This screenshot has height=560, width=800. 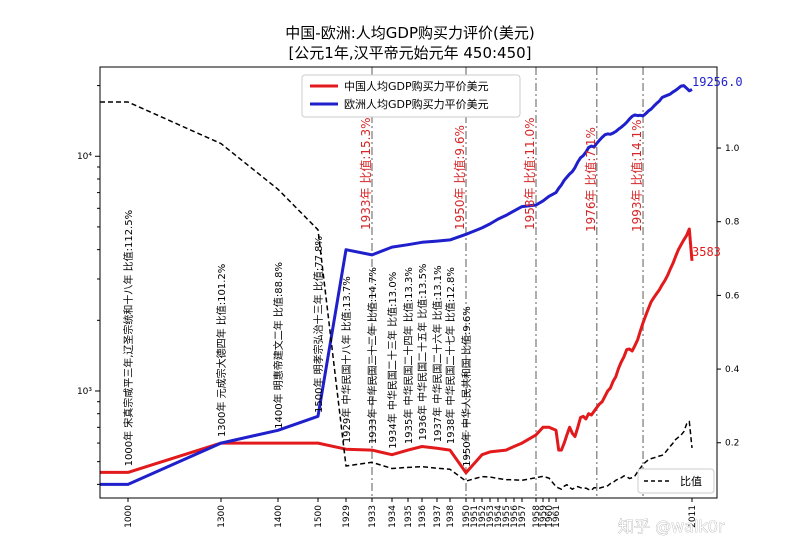 What do you see at coordinates (128, 338) in the screenshot?
I see `annotation-1000: 1000年 宋真宗咸平三年,辽圣宗统和十八年 比值:112.5%` at bounding box center [128, 338].